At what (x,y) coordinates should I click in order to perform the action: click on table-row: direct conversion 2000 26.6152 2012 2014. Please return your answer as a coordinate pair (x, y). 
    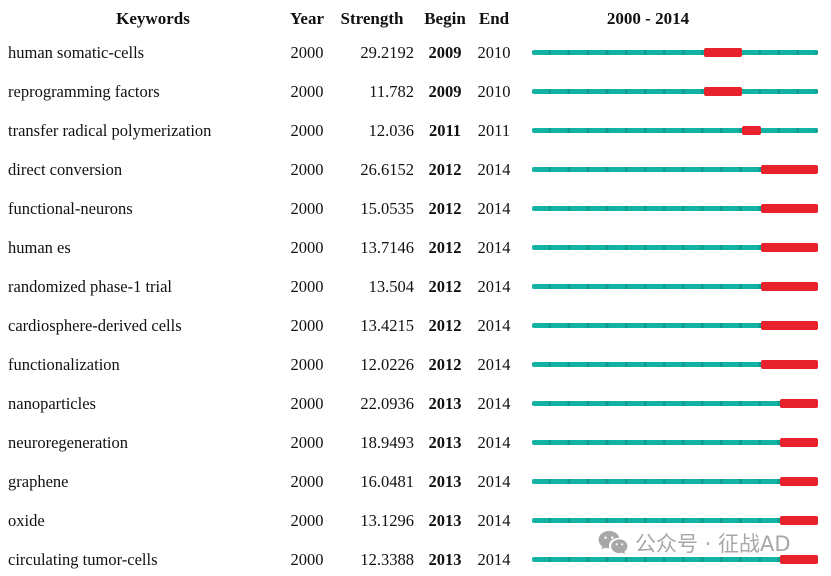
    Looking at the image, I should click on (415, 169).